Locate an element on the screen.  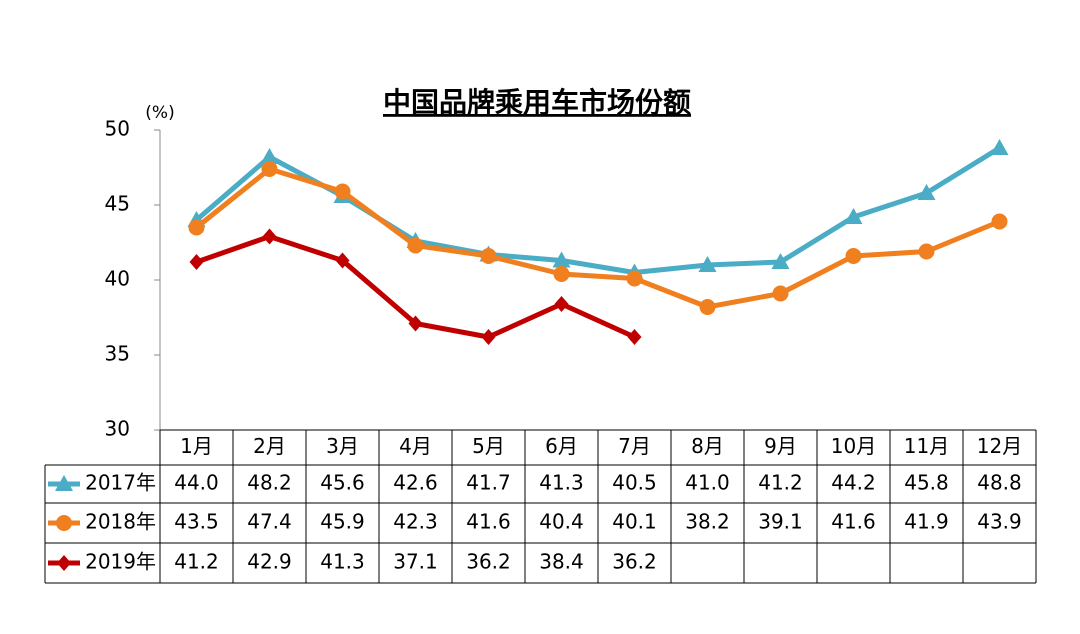
table-value: 42.9 is located at coordinates (269, 562).